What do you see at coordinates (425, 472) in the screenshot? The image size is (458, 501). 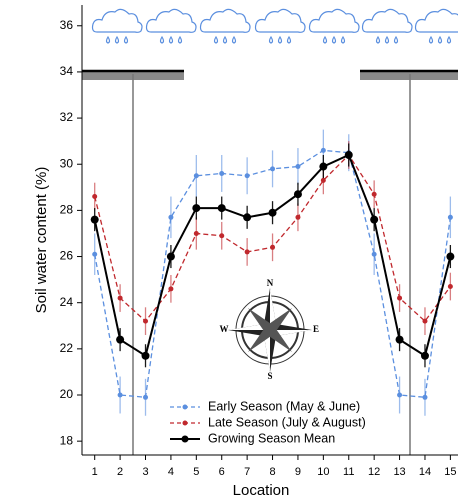 I see `x-tick-label: 14` at bounding box center [425, 472].